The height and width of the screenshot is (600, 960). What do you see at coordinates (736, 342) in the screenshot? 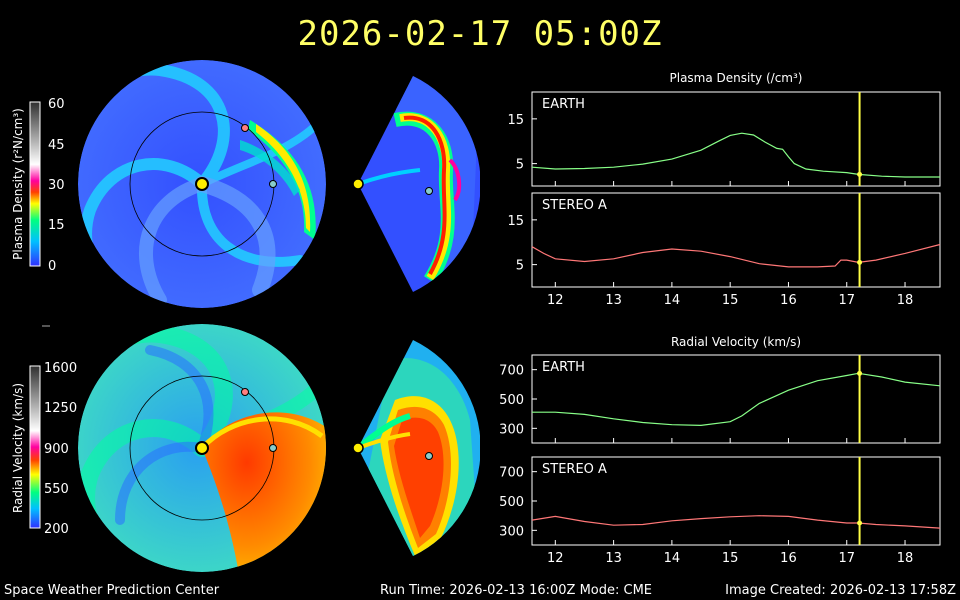
I see `velocity-timeseries-title: Radial Velocity (km/s)` at bounding box center [736, 342].